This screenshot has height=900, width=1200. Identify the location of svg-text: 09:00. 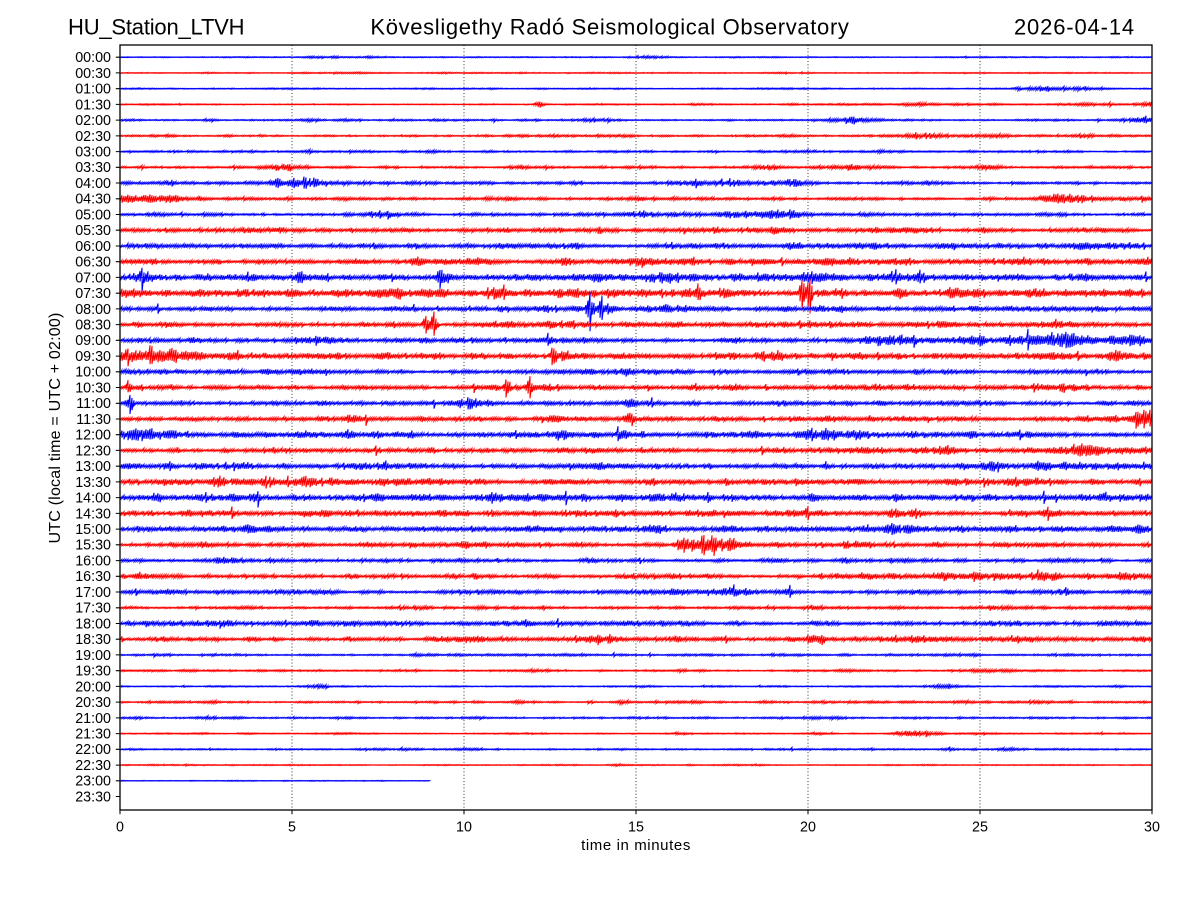
(93, 341).